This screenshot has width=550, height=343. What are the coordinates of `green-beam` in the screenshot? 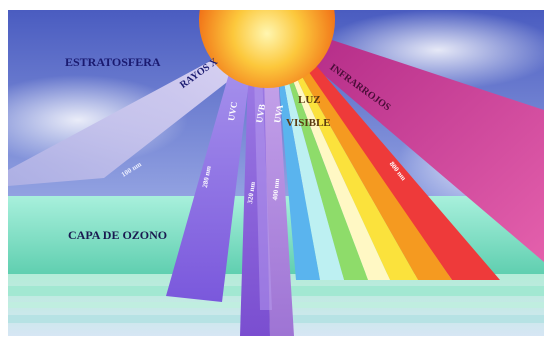 It's located at (327, 175).